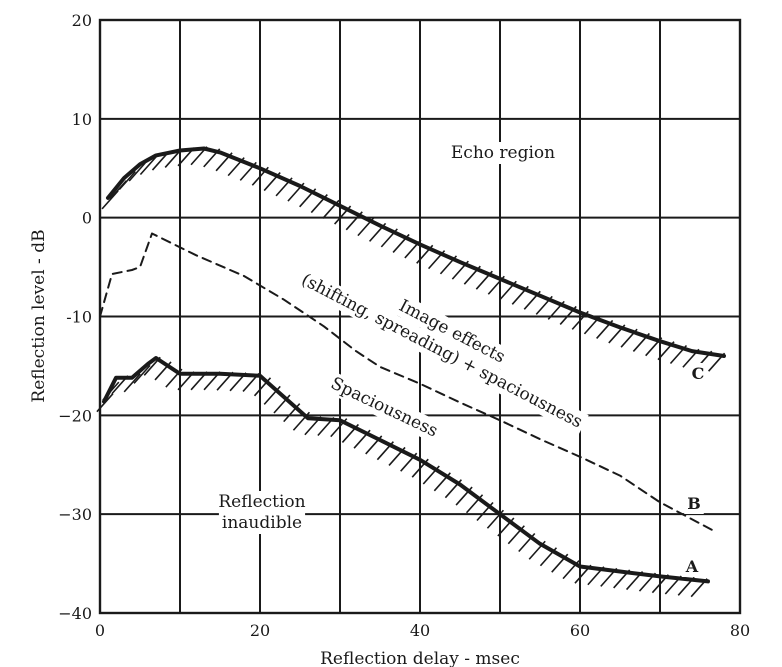 Image resolution: width=782 pixels, height=667 pixels. I want to click on reflection-inaudible-label-line1: Reflection, so click(261, 502).